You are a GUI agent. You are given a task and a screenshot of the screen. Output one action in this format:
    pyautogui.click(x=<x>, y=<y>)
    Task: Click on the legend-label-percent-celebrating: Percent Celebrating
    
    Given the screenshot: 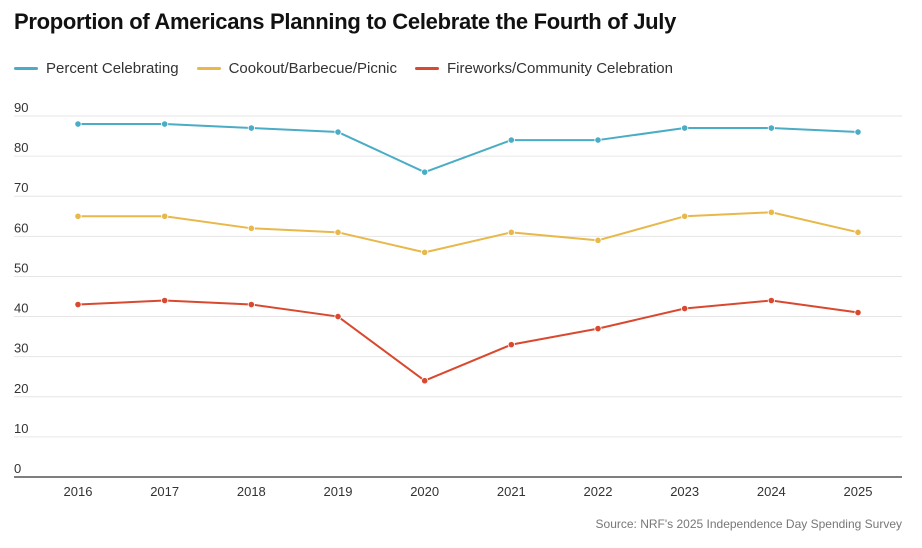 What is the action you would take?
    pyautogui.click(x=112, y=68)
    